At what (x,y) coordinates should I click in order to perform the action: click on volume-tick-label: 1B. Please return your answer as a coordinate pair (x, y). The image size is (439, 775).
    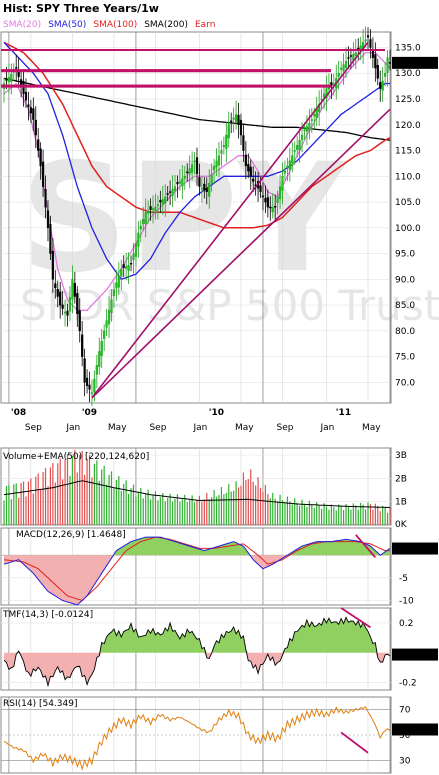
    Looking at the image, I should click on (401, 503).